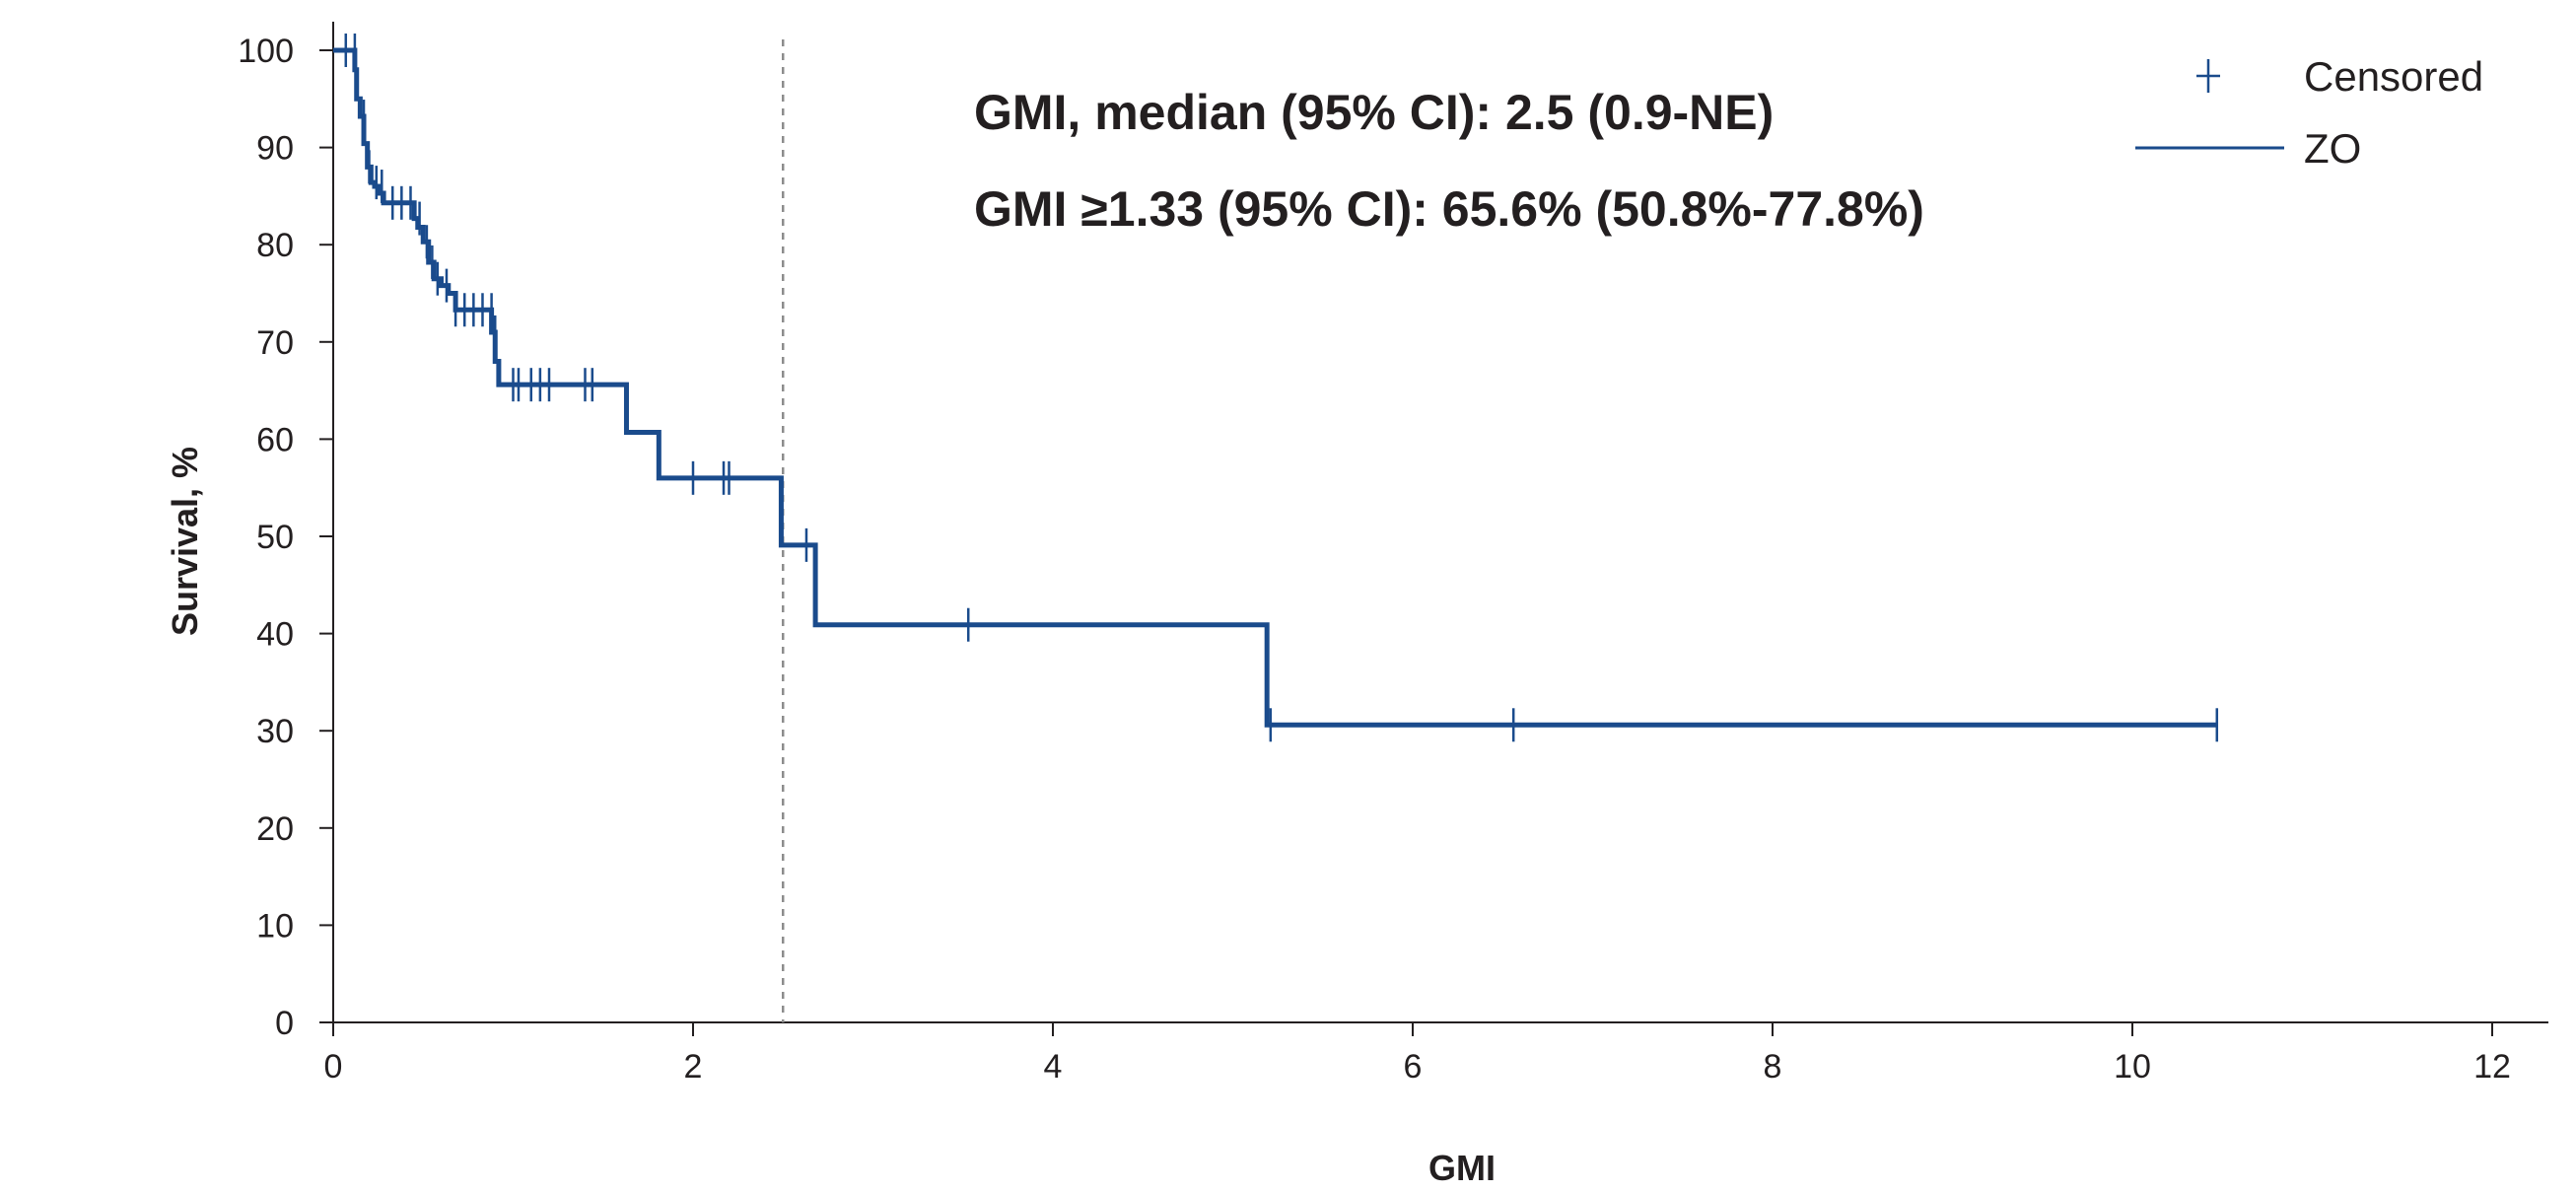  I want to click on x-tick-label: 6, so click(1414, 1067).